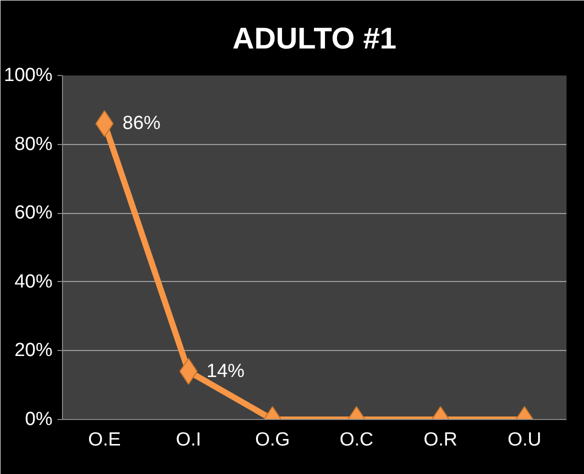  Describe the element at coordinates (357, 440) in the screenshot. I see `x-tick-label: O.C` at that location.